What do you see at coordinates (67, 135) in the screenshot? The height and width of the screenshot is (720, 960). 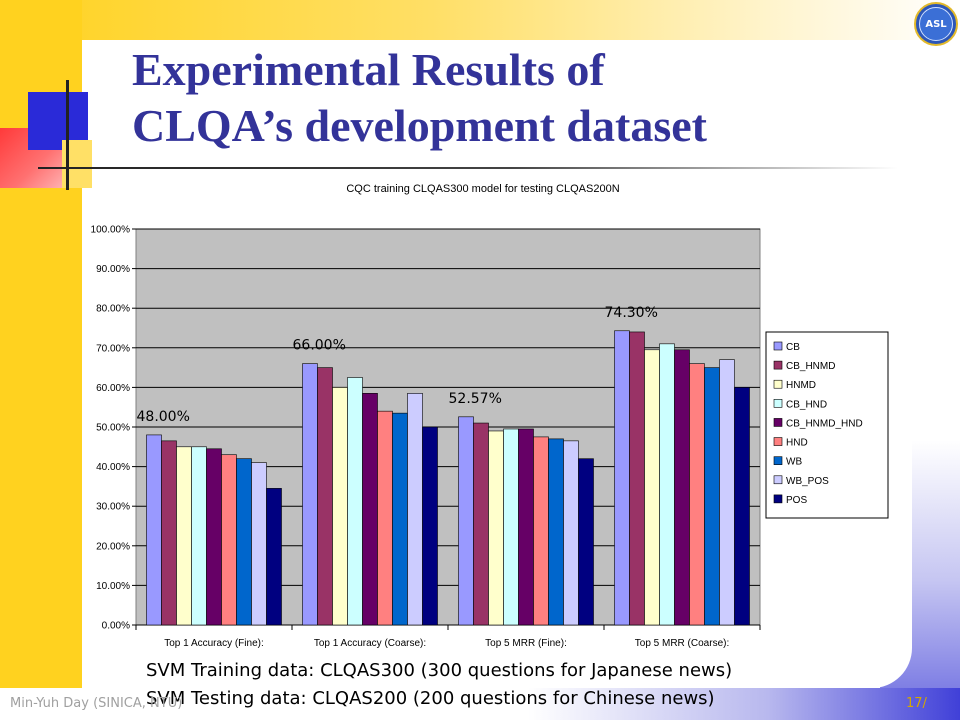 I see `decor-vertical-line` at bounding box center [67, 135].